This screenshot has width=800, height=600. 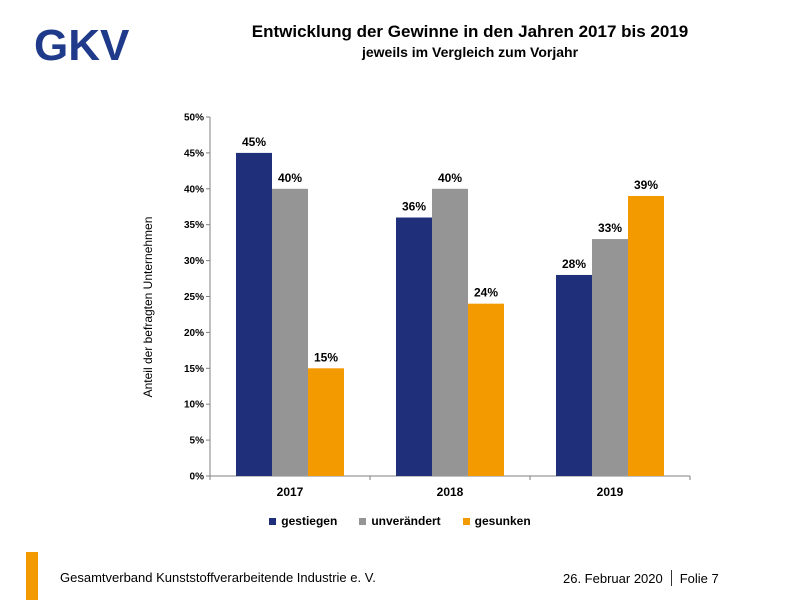 I want to click on x-tick-label: 2019, so click(x=610, y=492).